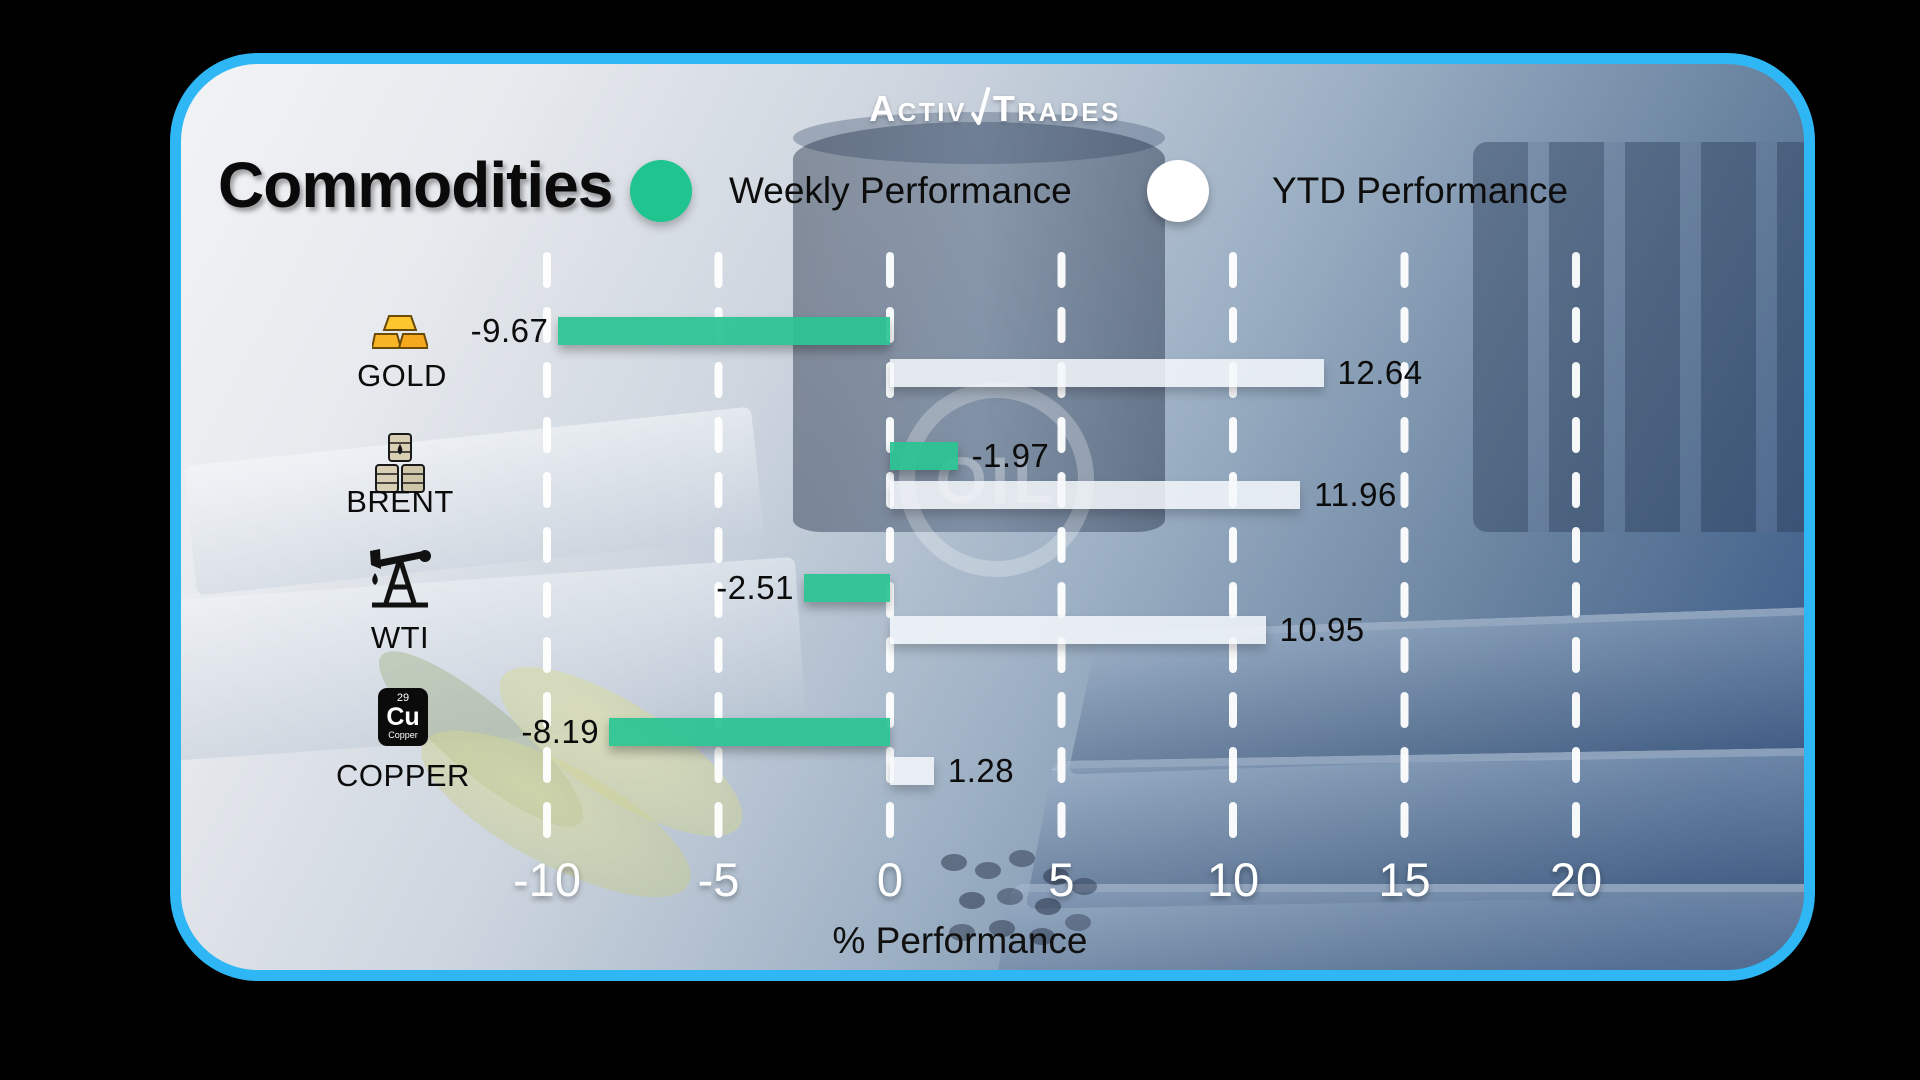 The height and width of the screenshot is (1080, 1920). I want to click on ytd-value-wti: 10.95, so click(1322, 629).